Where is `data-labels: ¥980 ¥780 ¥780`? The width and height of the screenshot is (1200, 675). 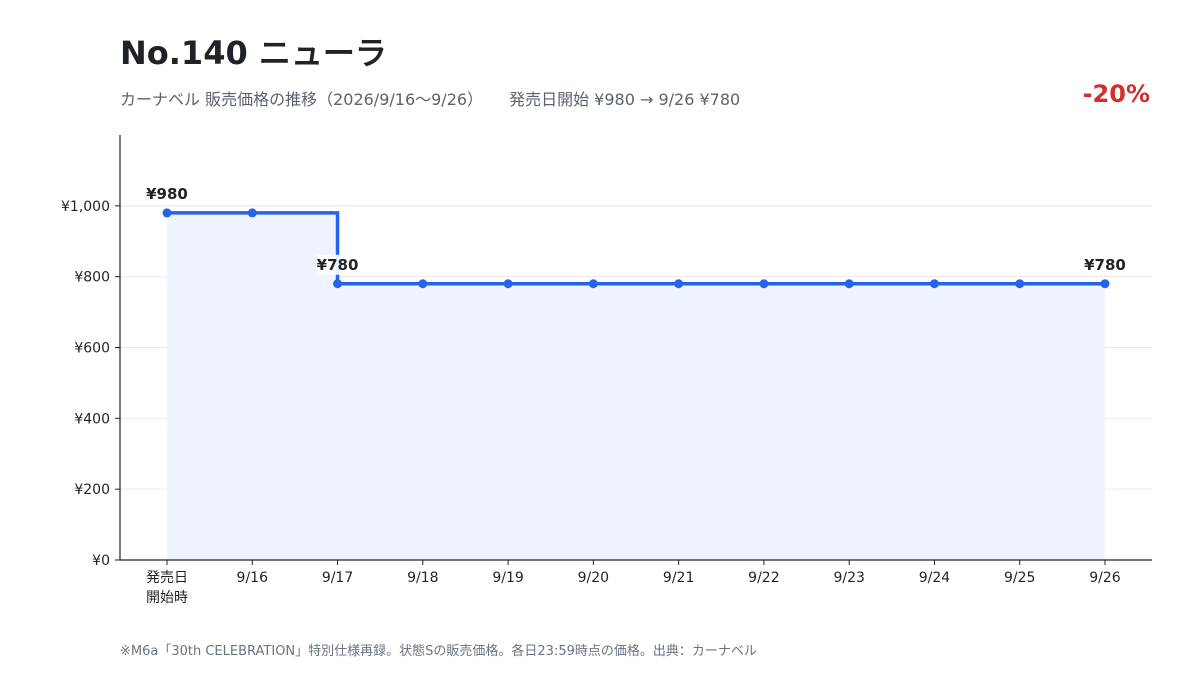
data-labels: ¥980 ¥780 ¥780 is located at coordinates (636, 229).